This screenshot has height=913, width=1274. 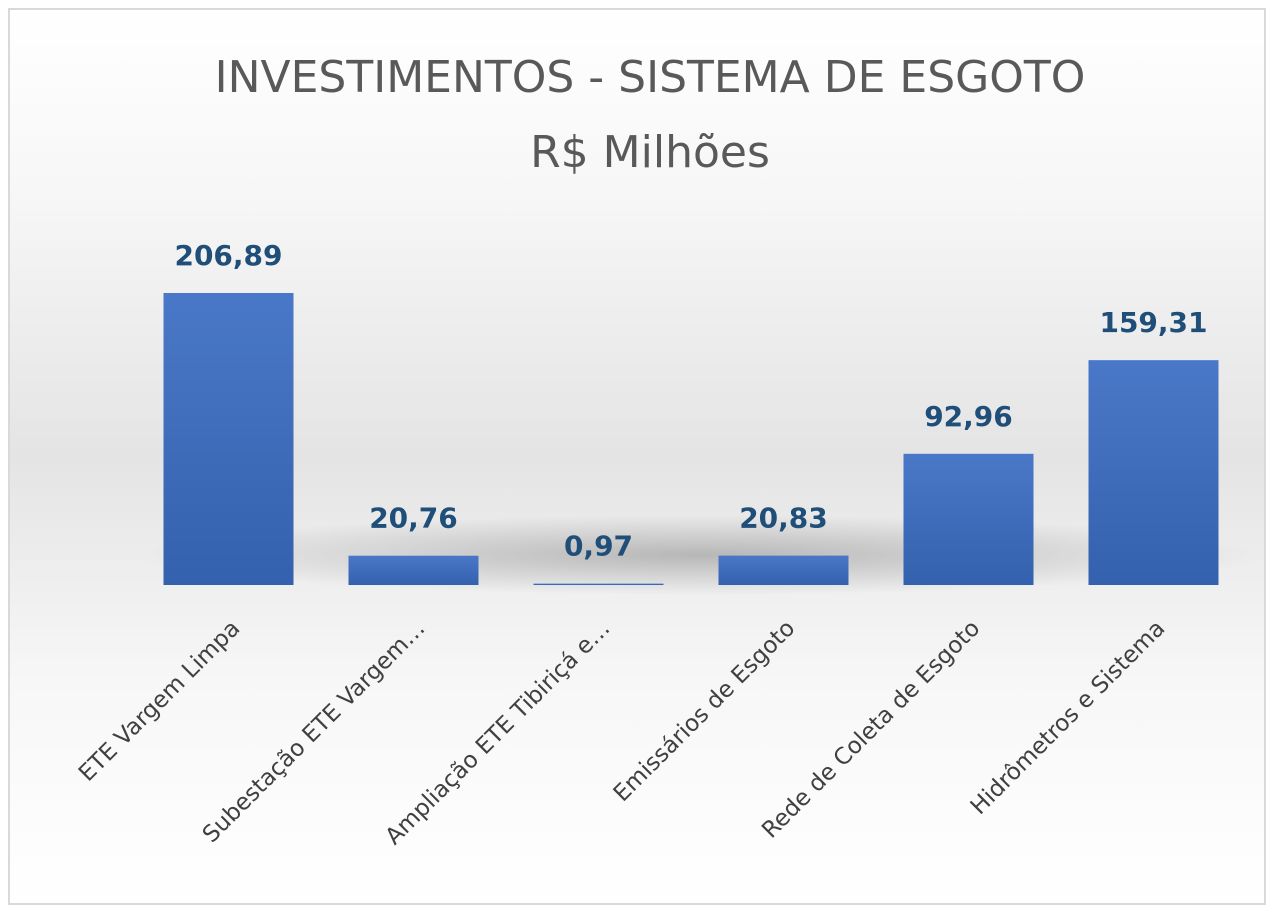 What do you see at coordinates (650, 152) in the screenshot?
I see `chart-subtitle: R$ Milhões` at bounding box center [650, 152].